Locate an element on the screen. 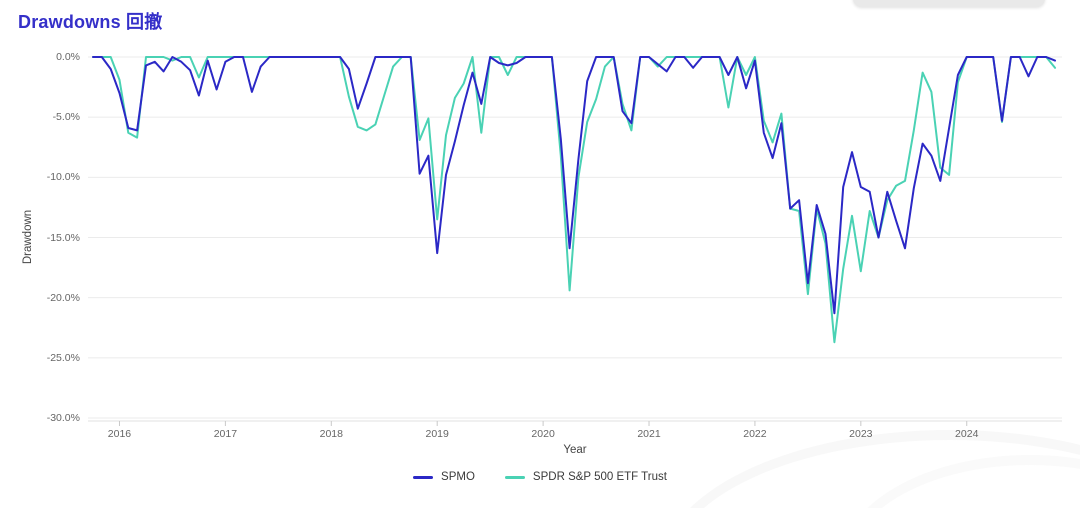 Image resolution: width=1080 pixels, height=508 pixels. y-tick-label: -10.0% is located at coordinates (63, 177).